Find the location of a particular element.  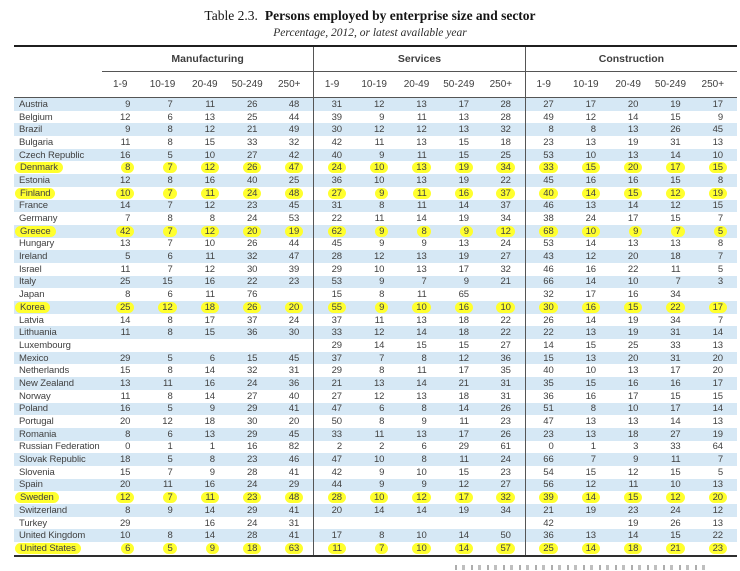

value-cell: 31 is located at coordinates (505, 383).